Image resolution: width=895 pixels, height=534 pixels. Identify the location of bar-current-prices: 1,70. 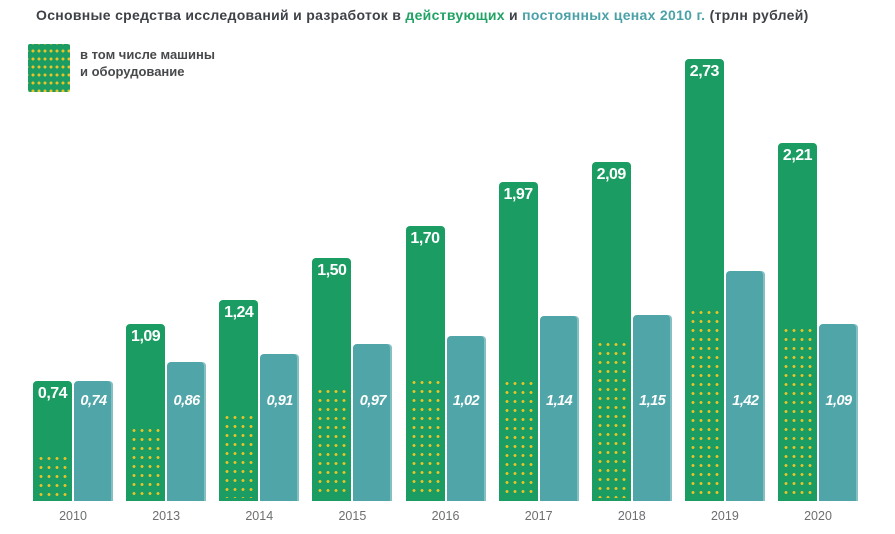
(425, 363).